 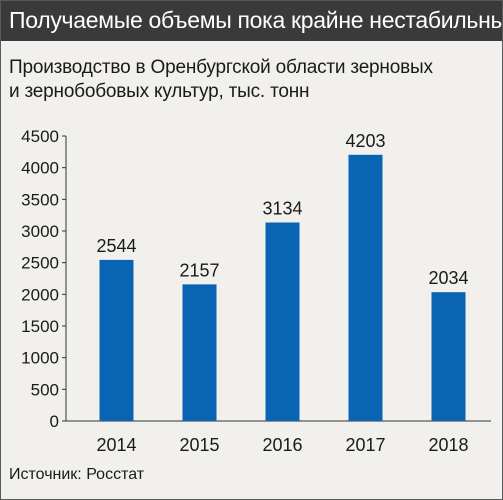 What do you see at coordinates (159, 91) in the screenshot?
I see `chart-subtitle-line-2: и зернобобовых культур, тыс. тонн` at bounding box center [159, 91].